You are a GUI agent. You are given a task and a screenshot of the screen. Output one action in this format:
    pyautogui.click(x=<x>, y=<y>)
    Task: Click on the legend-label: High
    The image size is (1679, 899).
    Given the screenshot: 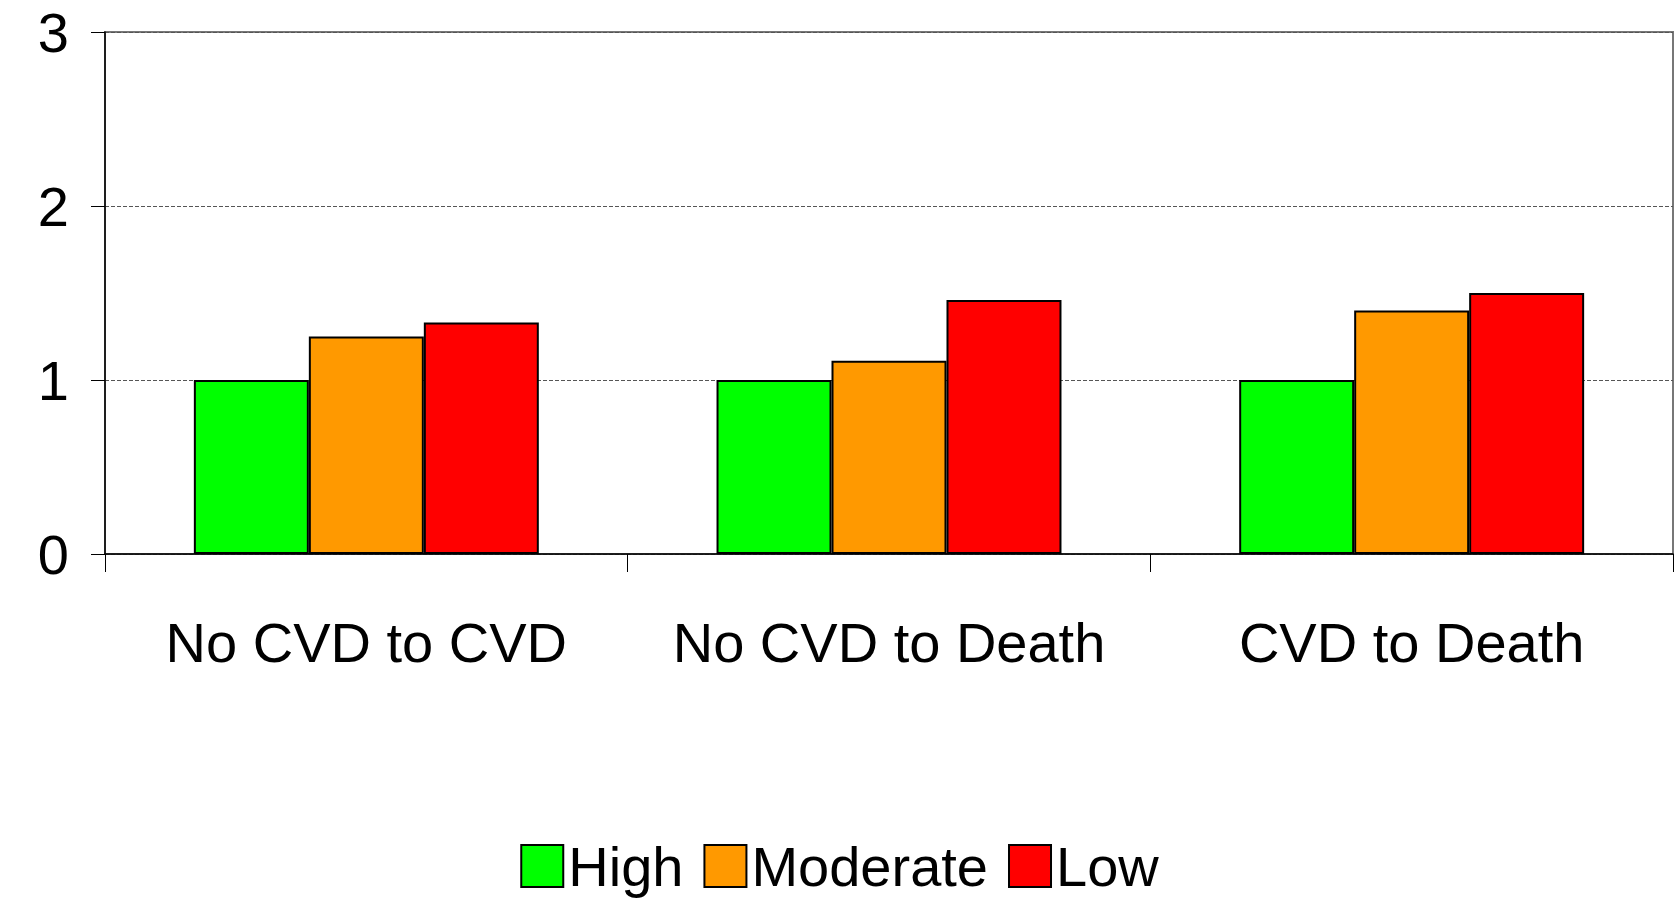 What is the action you would take?
    pyautogui.click(x=626, y=866)
    